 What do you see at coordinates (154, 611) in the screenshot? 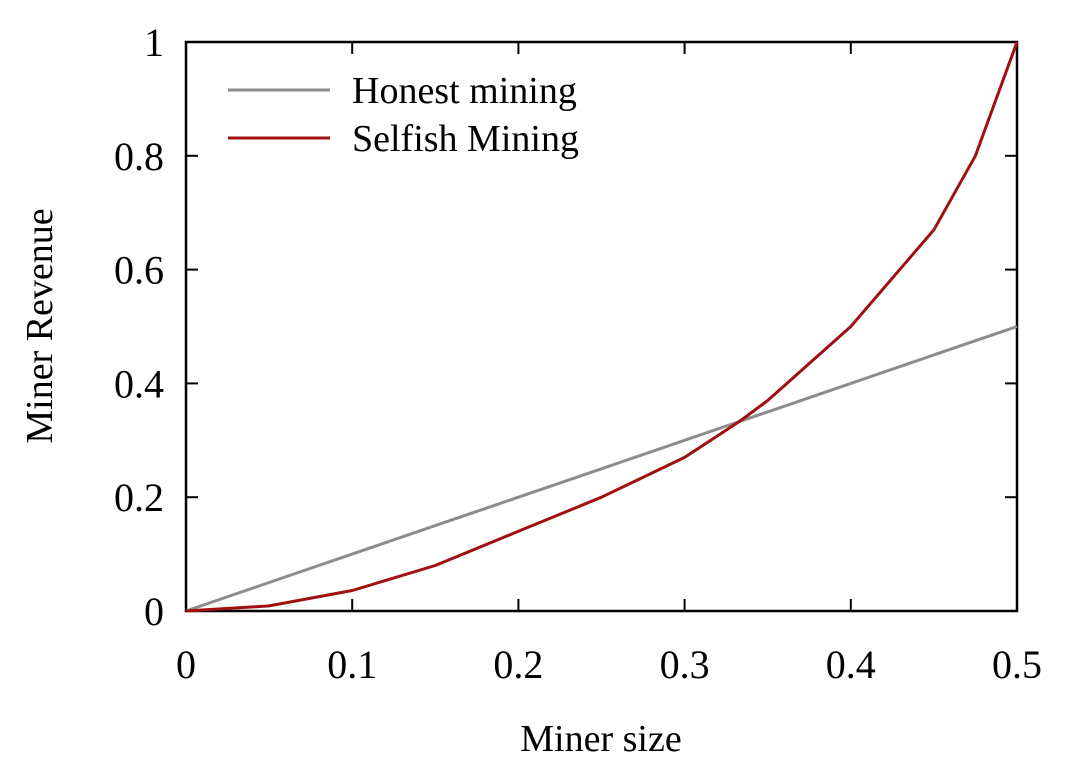
I see `y-tick-label: 0` at bounding box center [154, 611].